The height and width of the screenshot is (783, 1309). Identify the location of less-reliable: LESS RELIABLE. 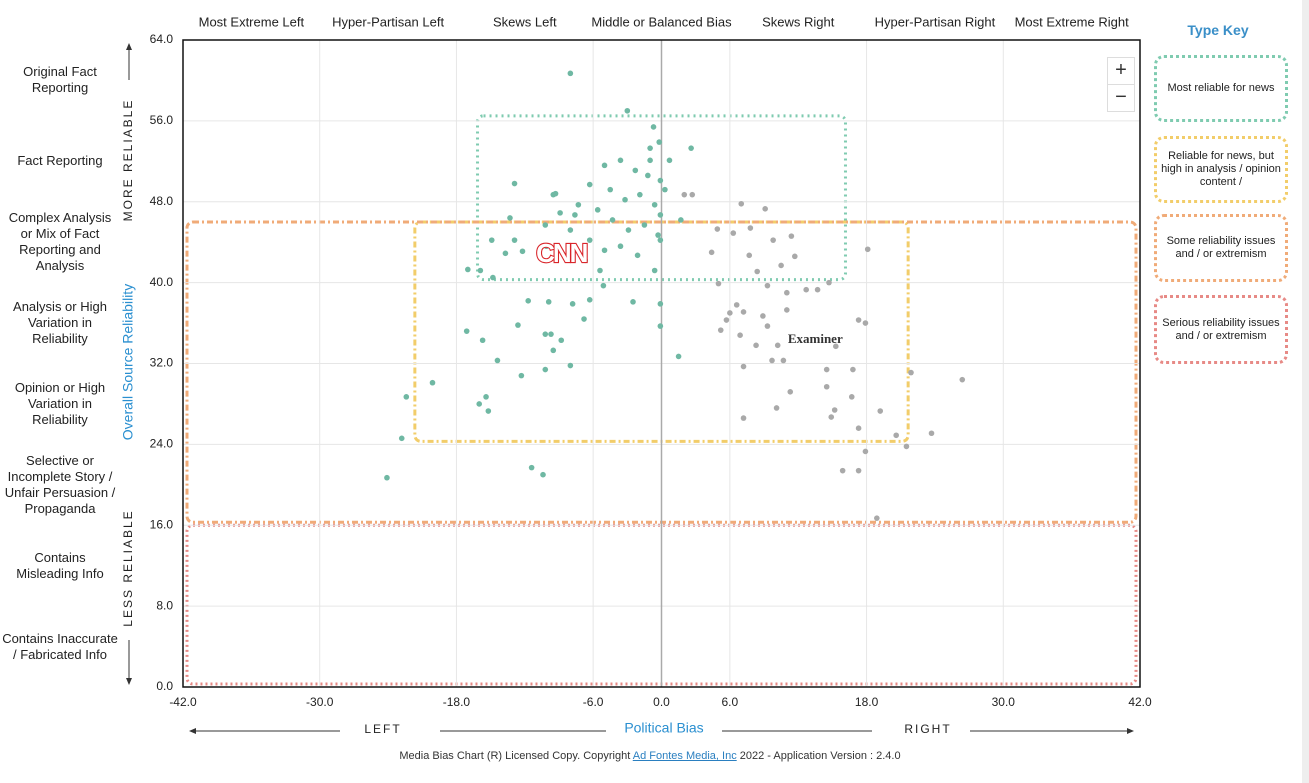
(128, 567).